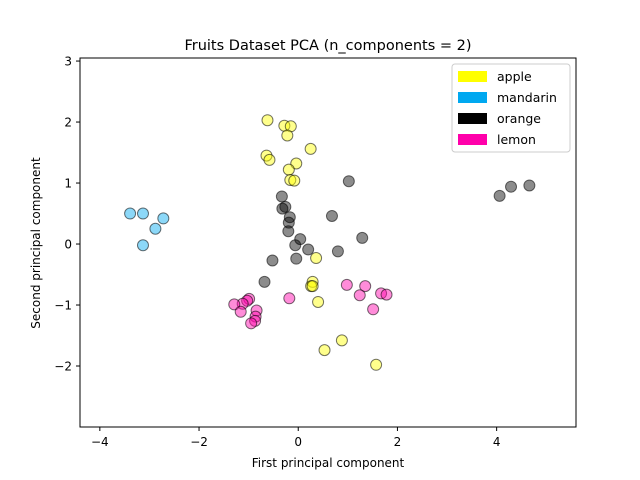 The image size is (640, 480). Describe the element at coordinates (514, 76) in the screenshot. I see `legend-label-apple: apple` at that location.